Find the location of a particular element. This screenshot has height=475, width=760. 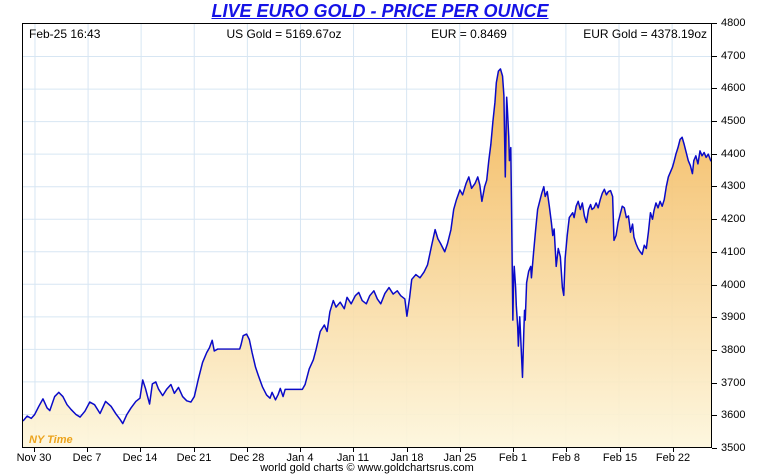

x-axis-tick-label: Dec 21 is located at coordinates (194, 458).